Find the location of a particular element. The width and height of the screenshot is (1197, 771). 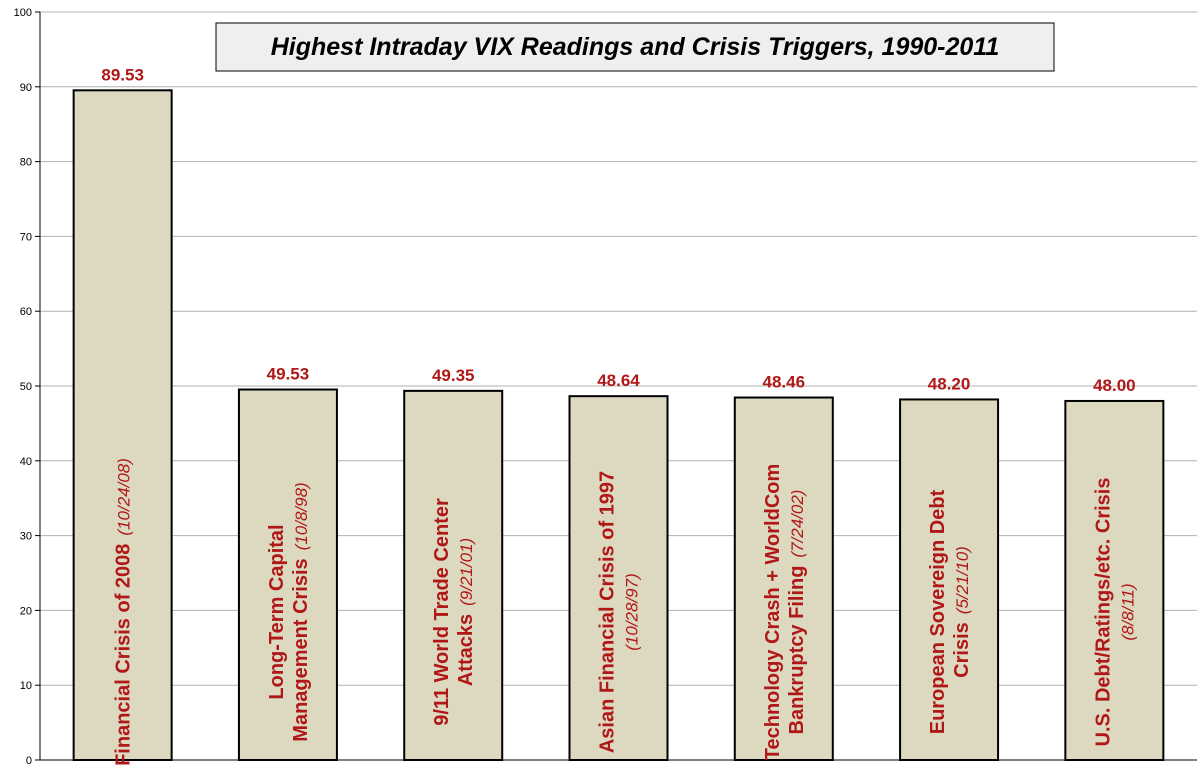

bar-label: U.S. Debt/Ratings/etc. Crisis (8/8/11) is located at coordinates (1114, 612).